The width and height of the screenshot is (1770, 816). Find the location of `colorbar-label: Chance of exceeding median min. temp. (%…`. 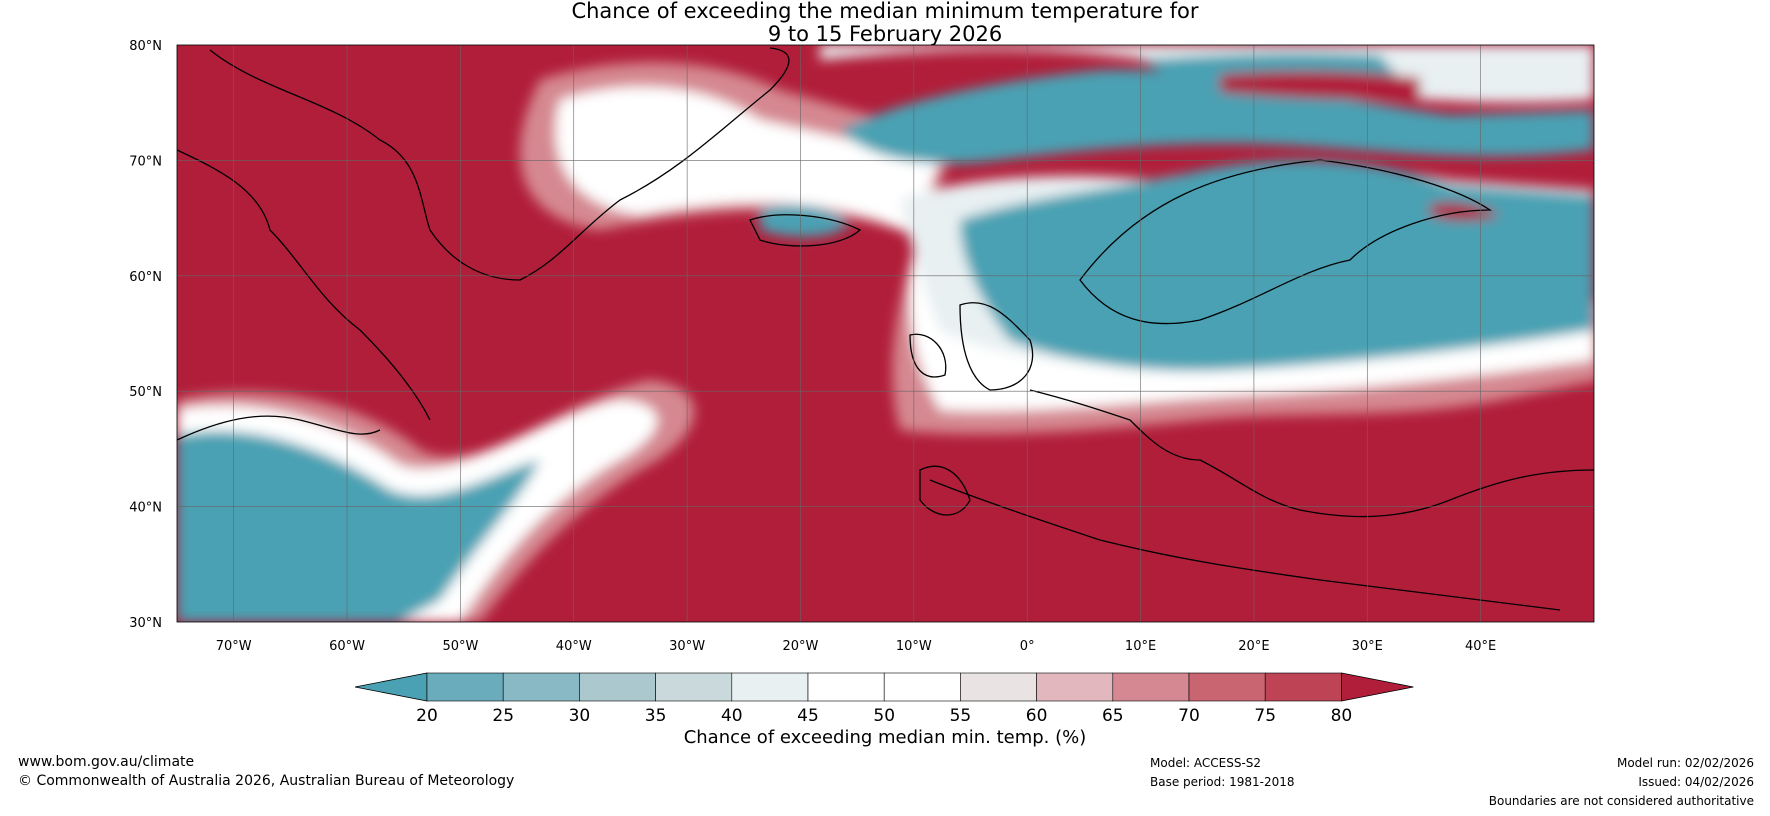

colorbar-label: Chance of exceeding median min. temp. (%… is located at coordinates (885, 737).